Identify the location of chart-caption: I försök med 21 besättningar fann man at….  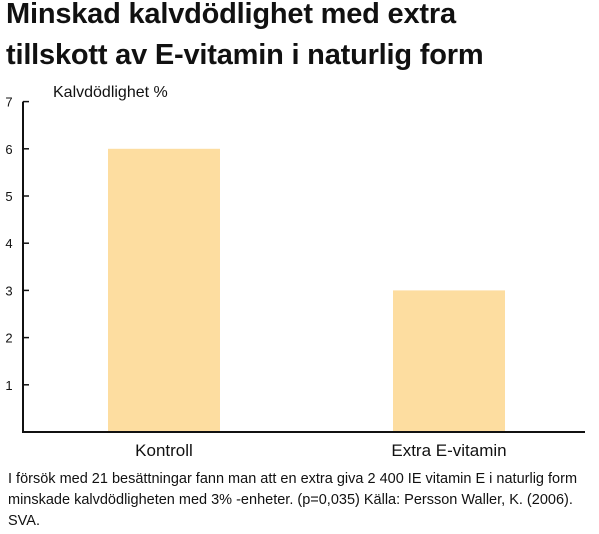
(293, 500).